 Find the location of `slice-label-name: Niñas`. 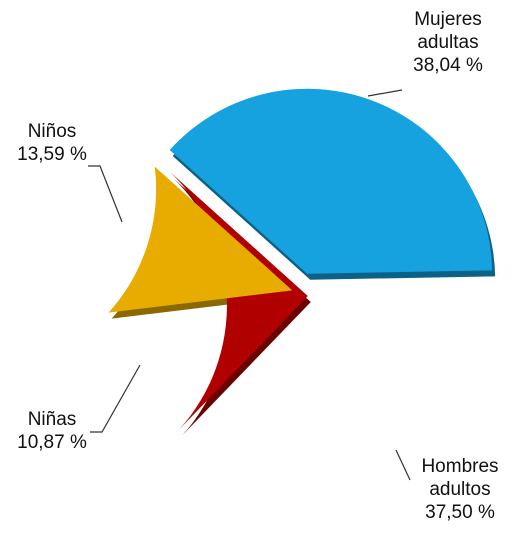

slice-label-name: Niñas is located at coordinates (52, 419).